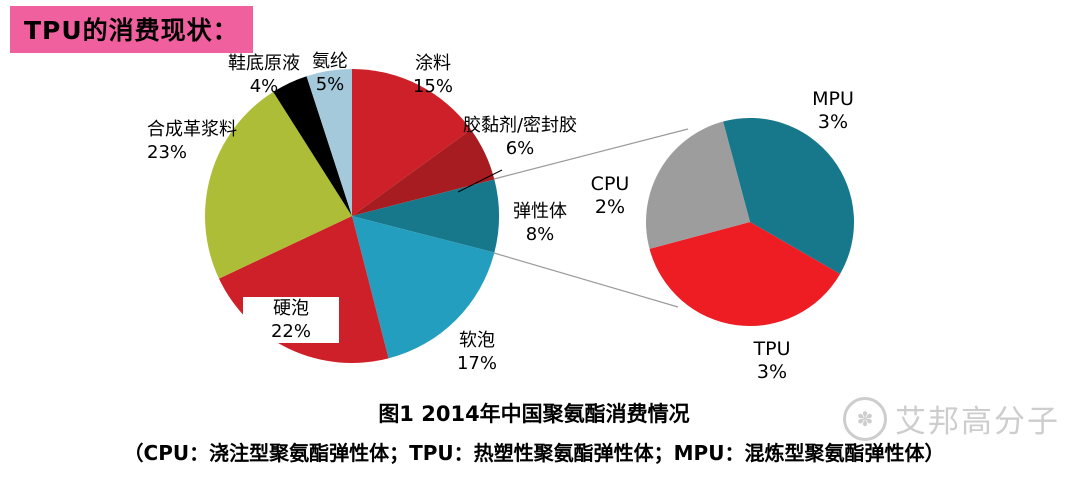 The width and height of the screenshot is (1068, 483). What do you see at coordinates (865, 418) in the screenshot?
I see `aibang-logo-icon: ✽` at bounding box center [865, 418].